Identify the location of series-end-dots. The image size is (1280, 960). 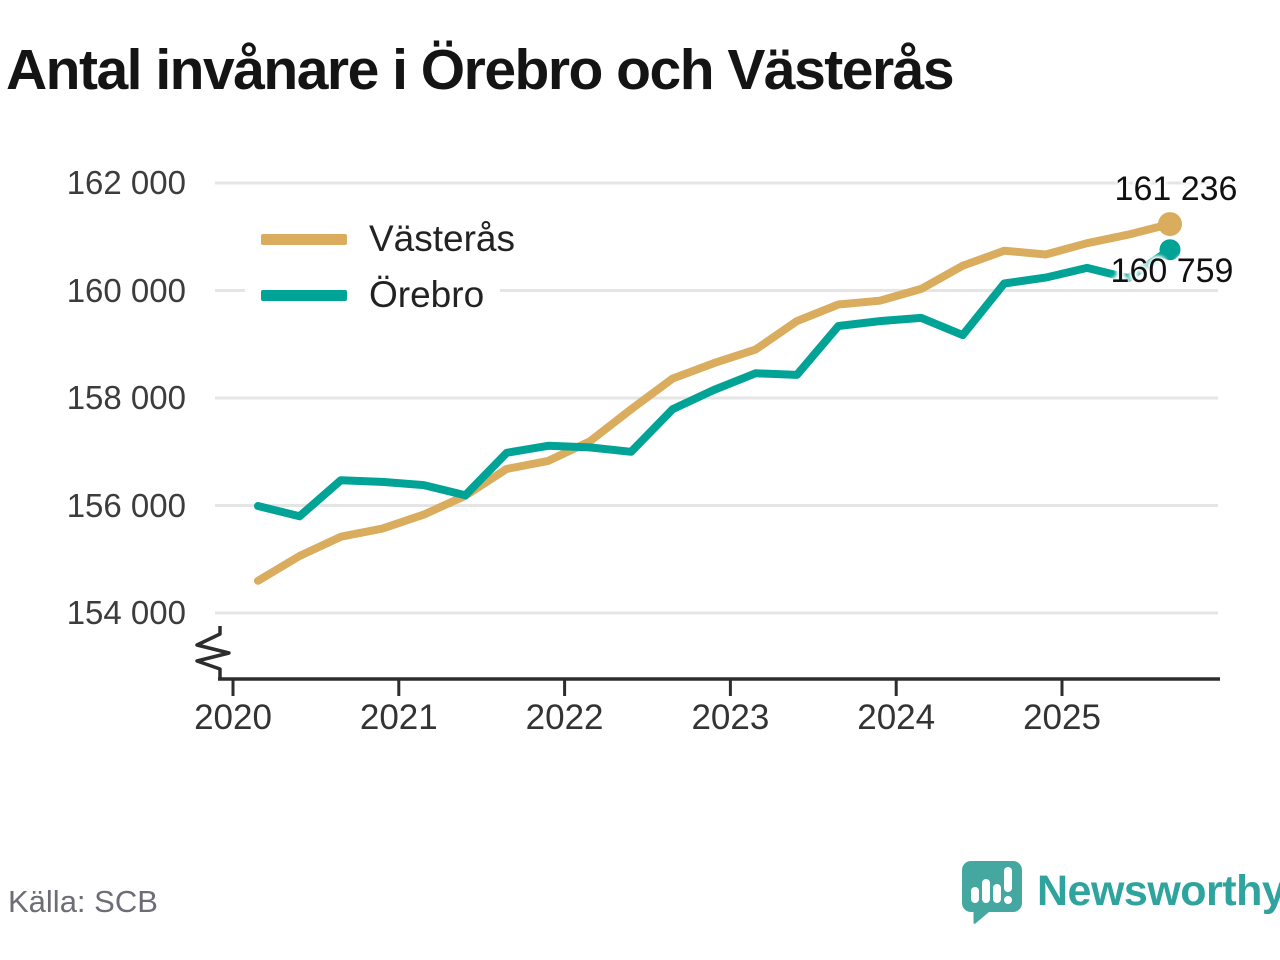
(1170, 236).